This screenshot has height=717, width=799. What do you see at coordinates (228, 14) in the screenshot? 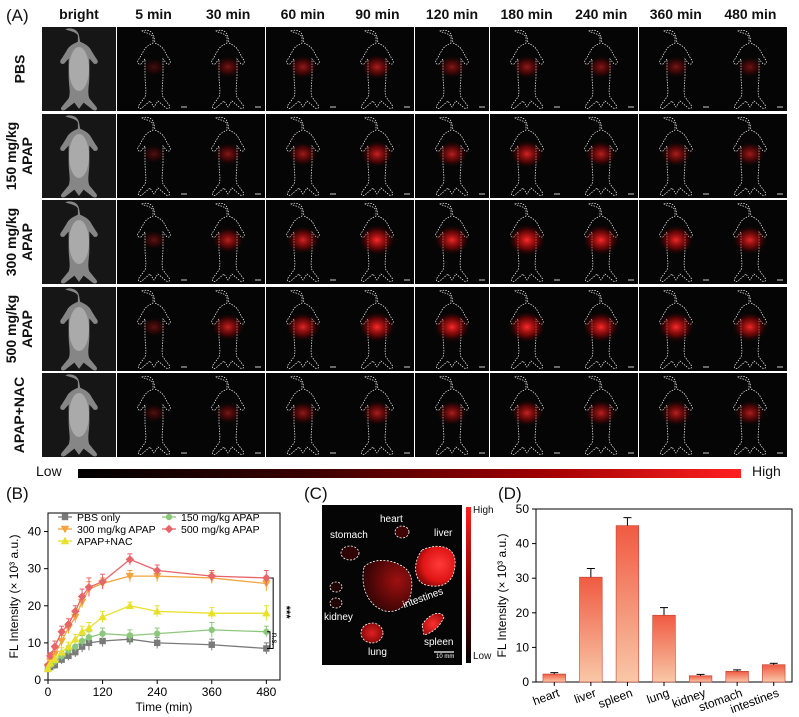
I see `column-header: 30 min` at bounding box center [228, 14].